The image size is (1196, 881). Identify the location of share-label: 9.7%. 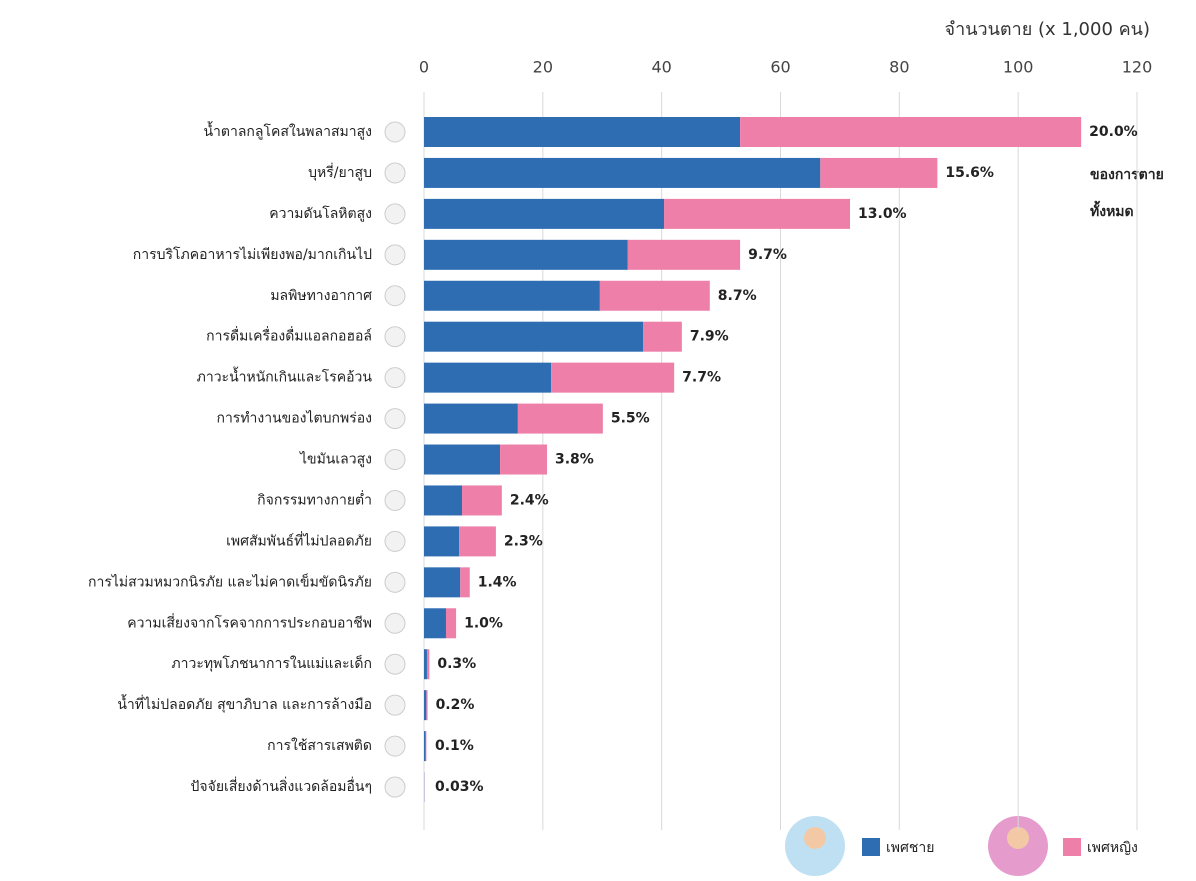
(767, 255).